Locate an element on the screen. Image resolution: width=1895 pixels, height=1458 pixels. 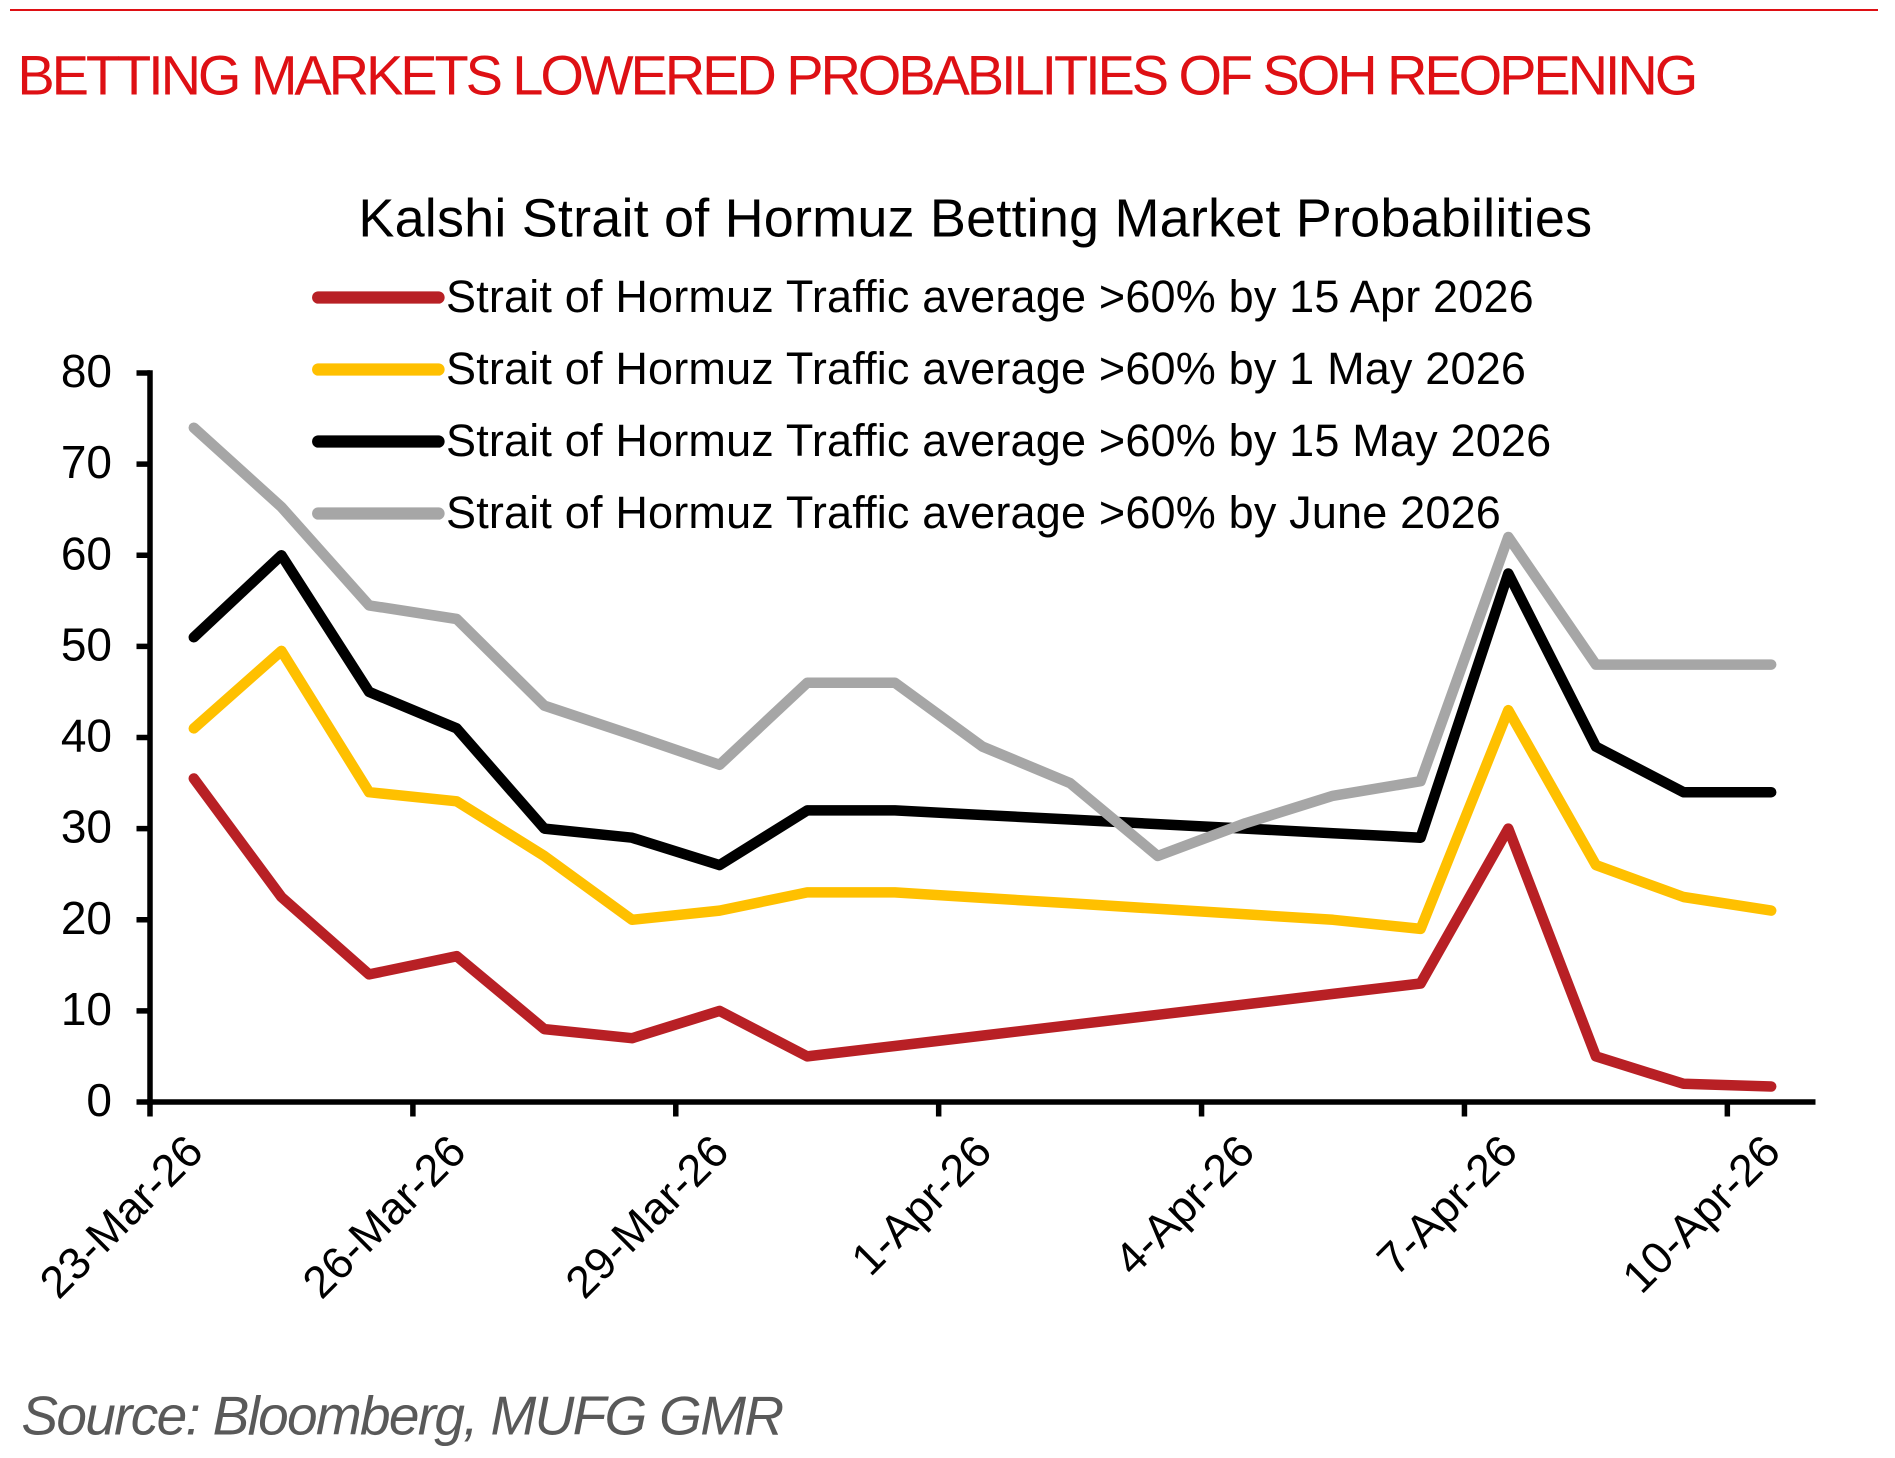
svg-text: 50 is located at coordinates (86, 644).